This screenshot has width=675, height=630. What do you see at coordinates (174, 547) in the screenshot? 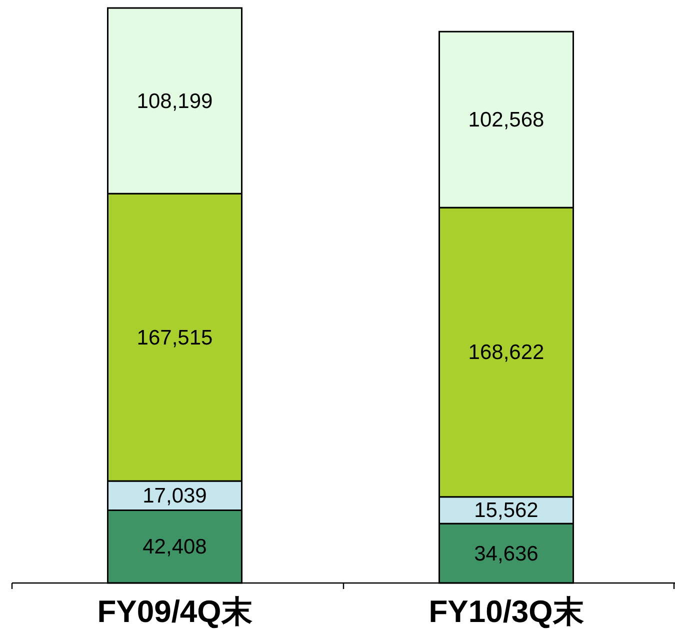
I see `data-label: 42,408` at bounding box center [174, 547].